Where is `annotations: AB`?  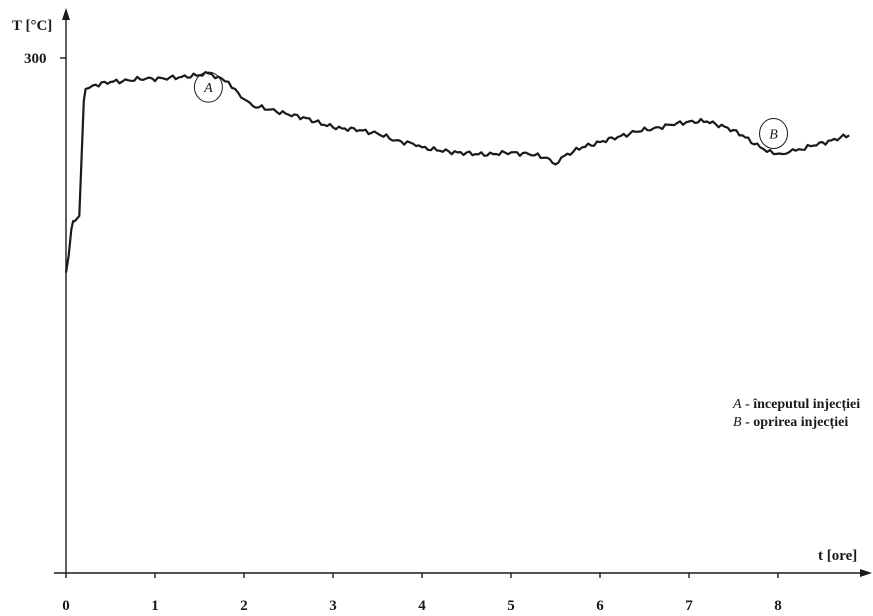 annotations: AB is located at coordinates (491, 110).